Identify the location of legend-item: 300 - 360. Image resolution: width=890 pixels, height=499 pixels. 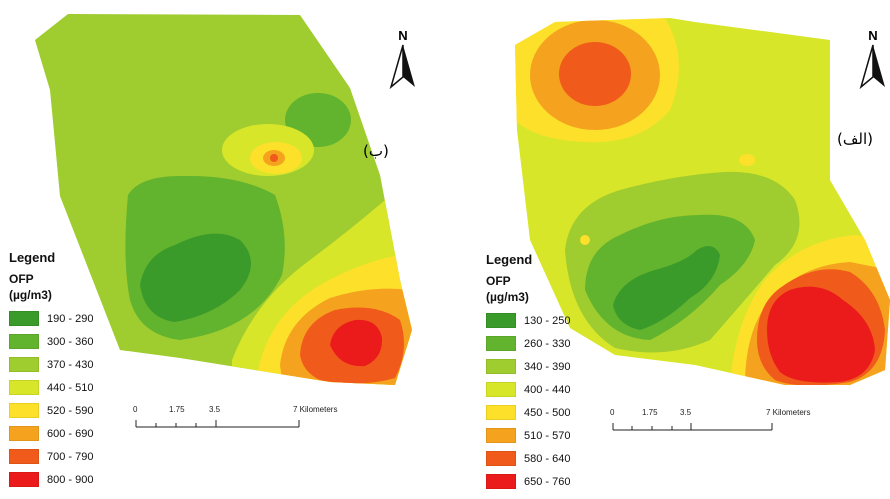
(51, 341).